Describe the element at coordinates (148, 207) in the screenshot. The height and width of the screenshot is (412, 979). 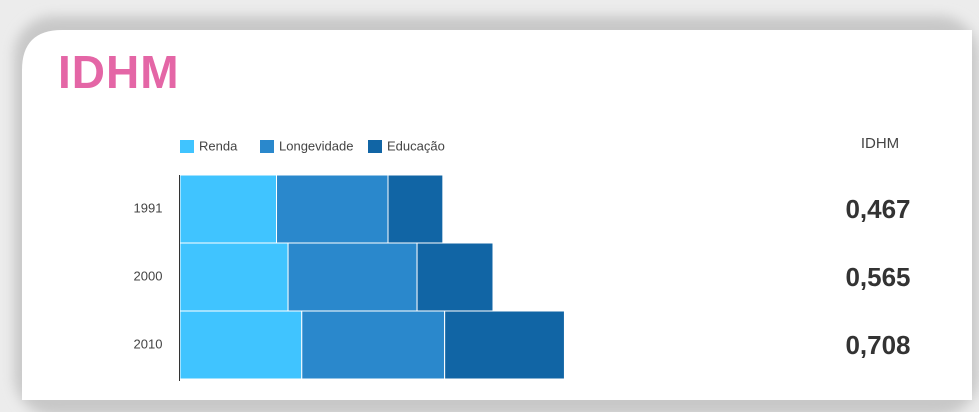
I see `y-tick-label: 1991` at that location.